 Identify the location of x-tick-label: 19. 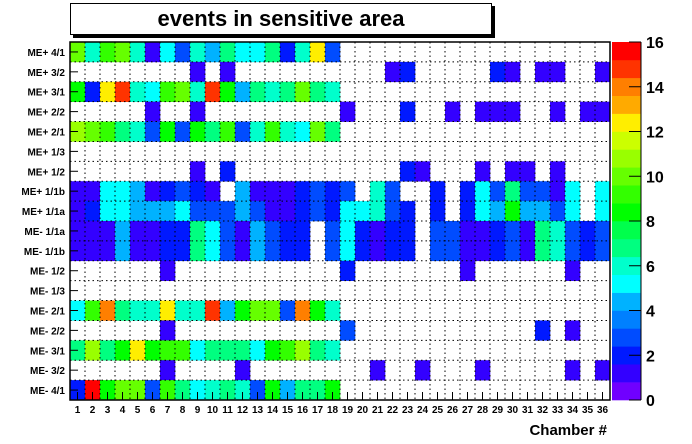
(348, 410).